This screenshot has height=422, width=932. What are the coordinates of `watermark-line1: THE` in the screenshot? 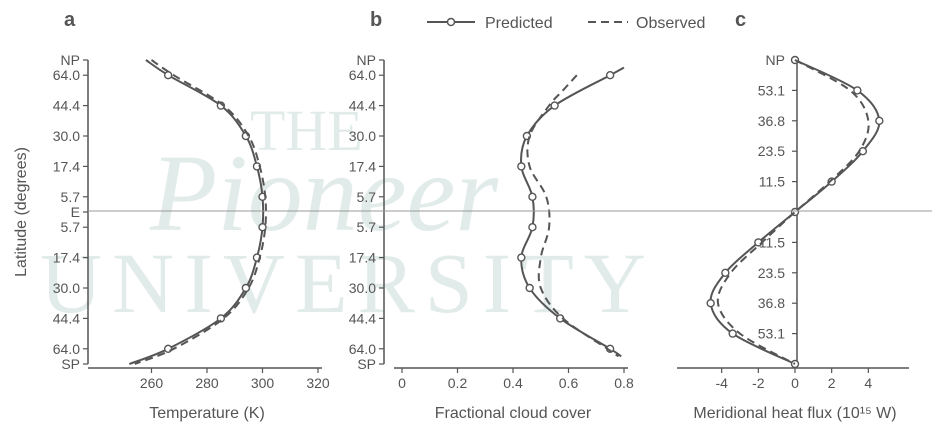 It's located at (306, 130).